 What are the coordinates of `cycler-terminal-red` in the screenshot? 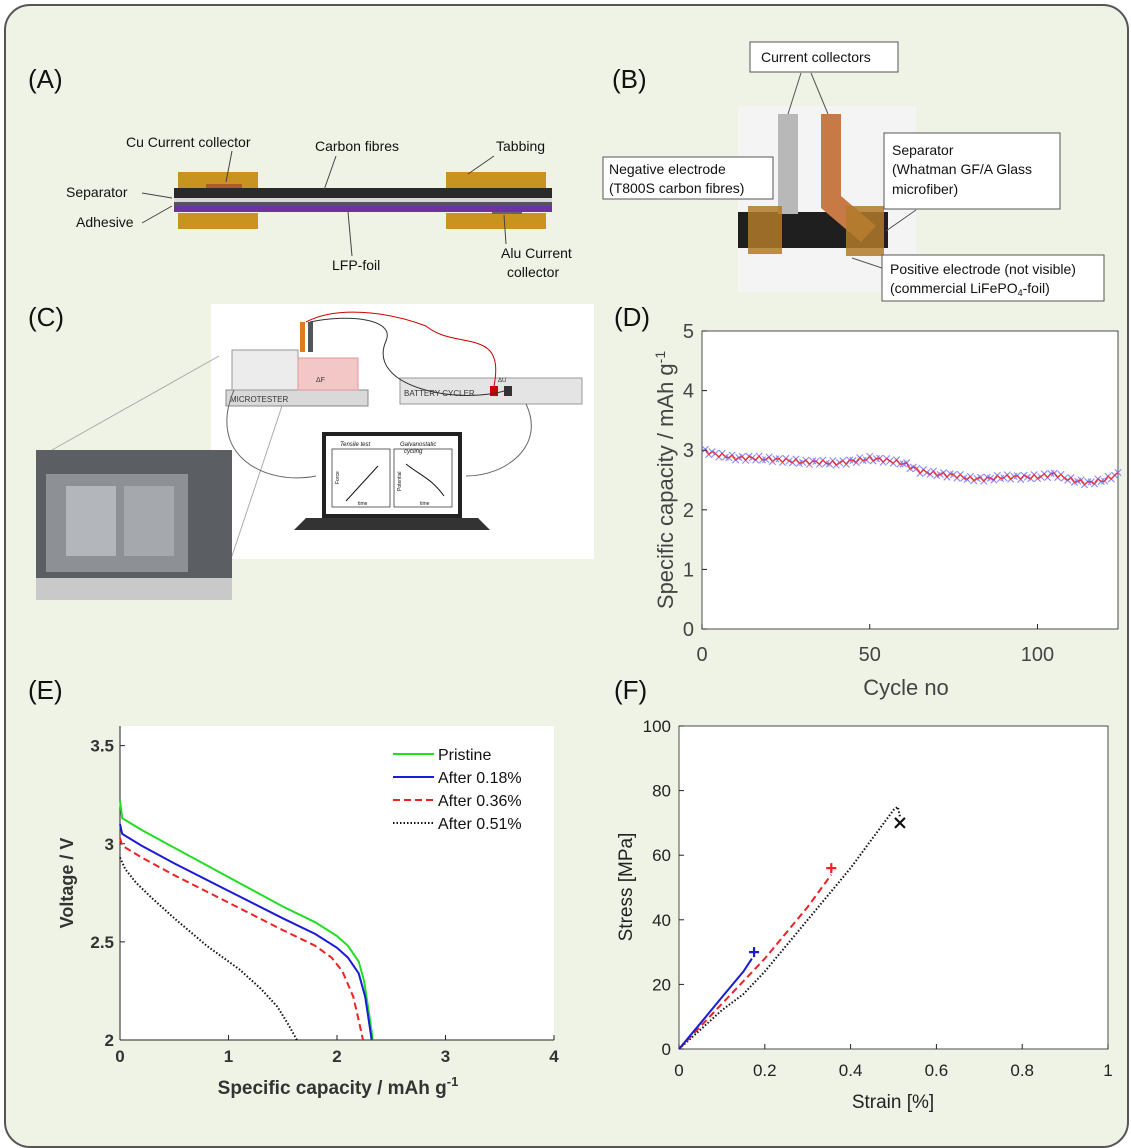 It's located at (494, 391).